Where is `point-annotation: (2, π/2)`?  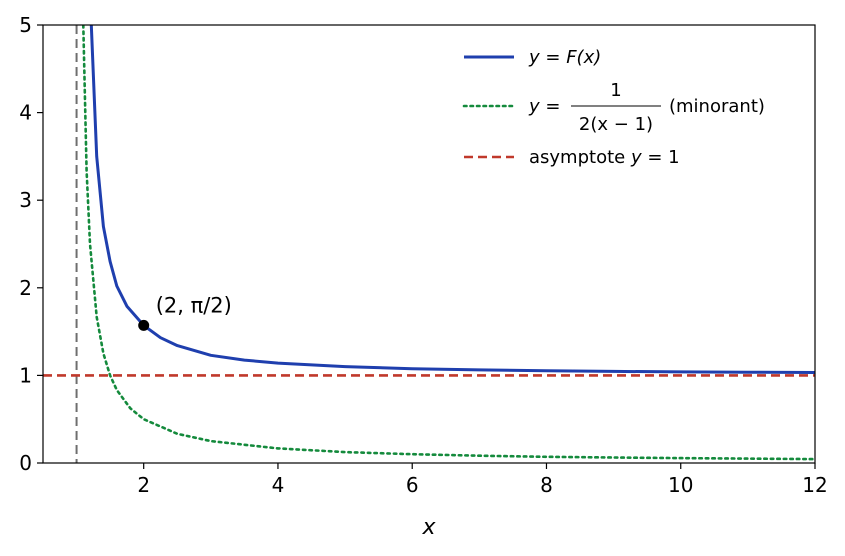
point-annotation: (2, π/2) is located at coordinates (194, 305).